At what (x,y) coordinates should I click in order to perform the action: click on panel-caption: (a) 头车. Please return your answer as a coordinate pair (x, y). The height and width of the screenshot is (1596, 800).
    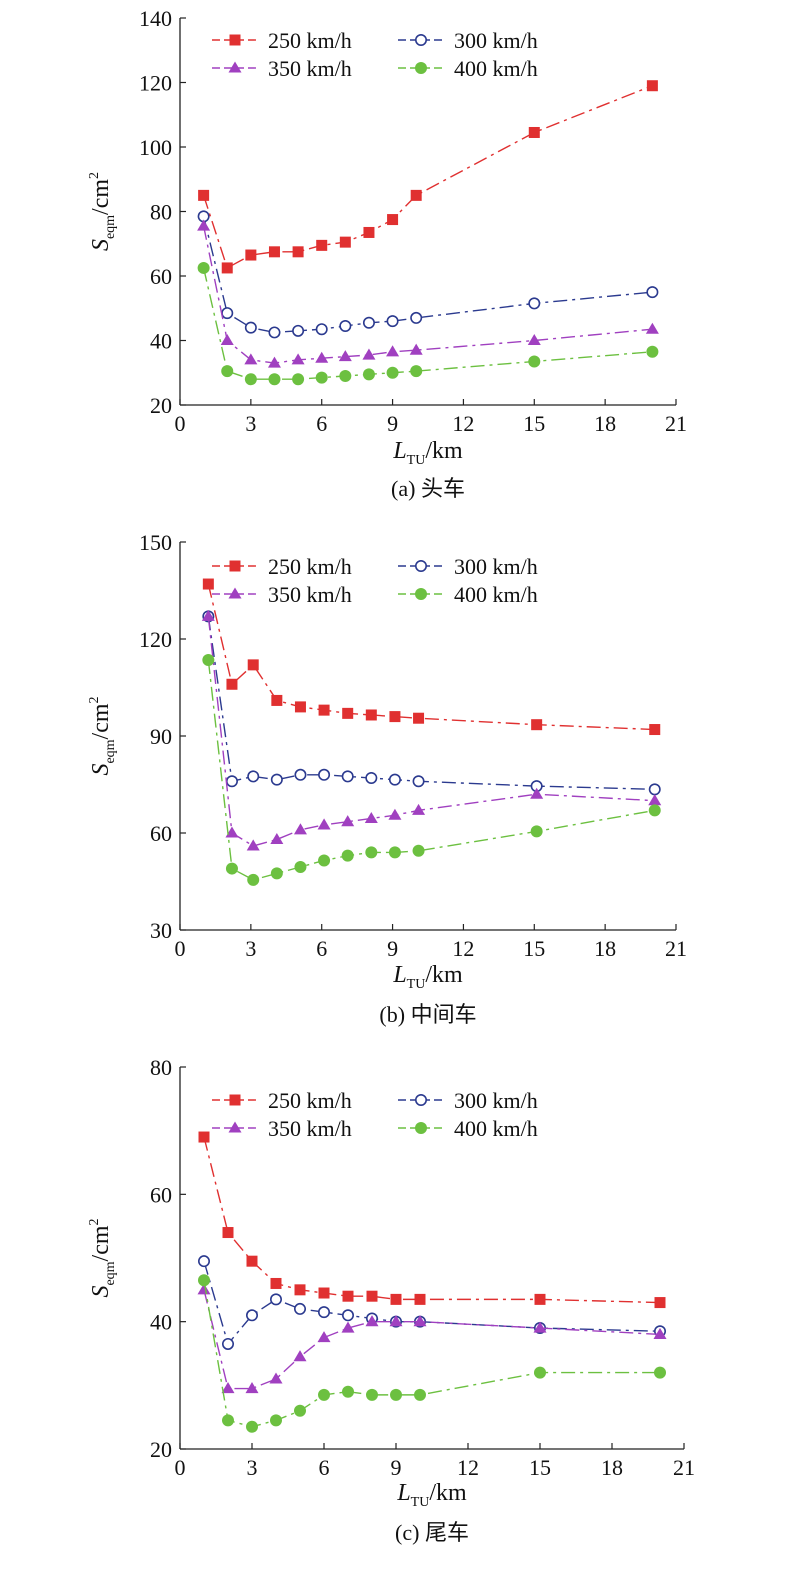
    Looking at the image, I should click on (428, 488).